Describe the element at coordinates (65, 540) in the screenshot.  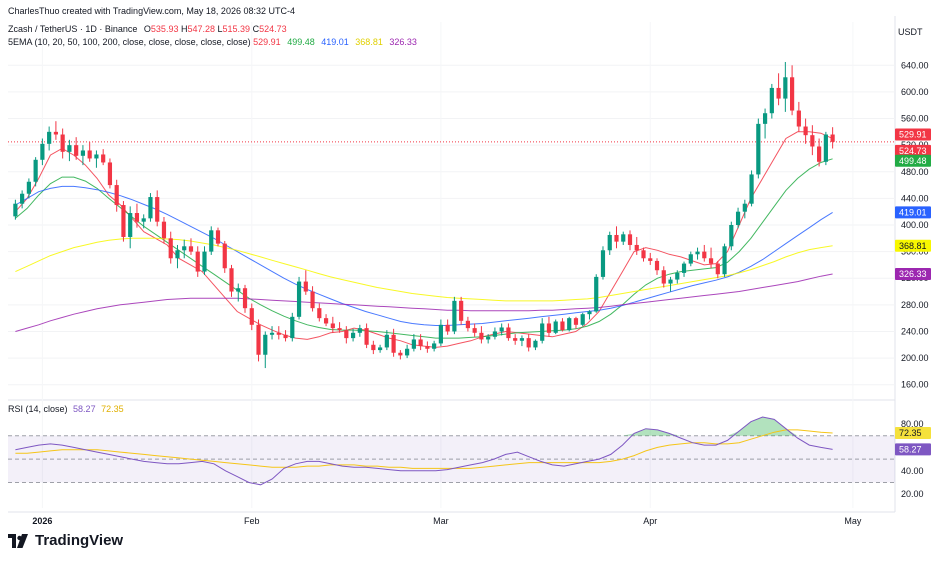
I see `tradingview-logo: TradingView` at that location.